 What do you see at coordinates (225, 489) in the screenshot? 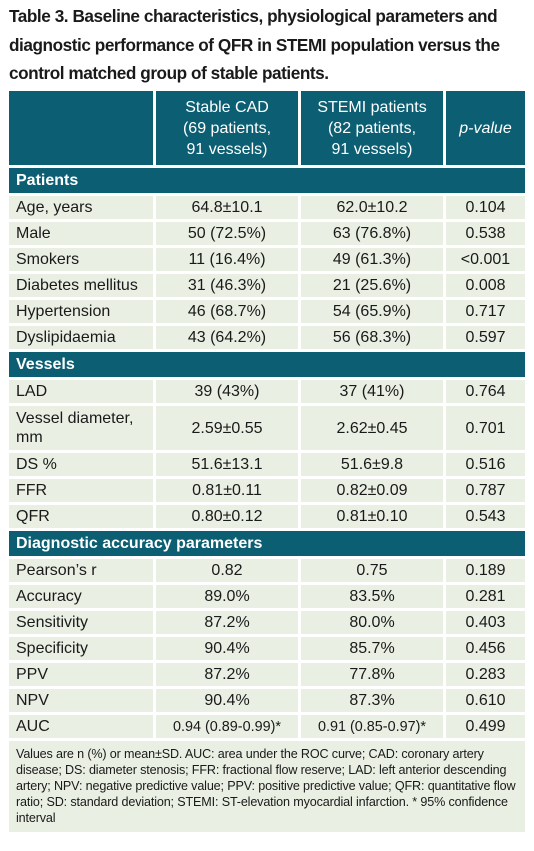
I see `stable-cad-value: 0.81±0.11` at bounding box center [225, 489].